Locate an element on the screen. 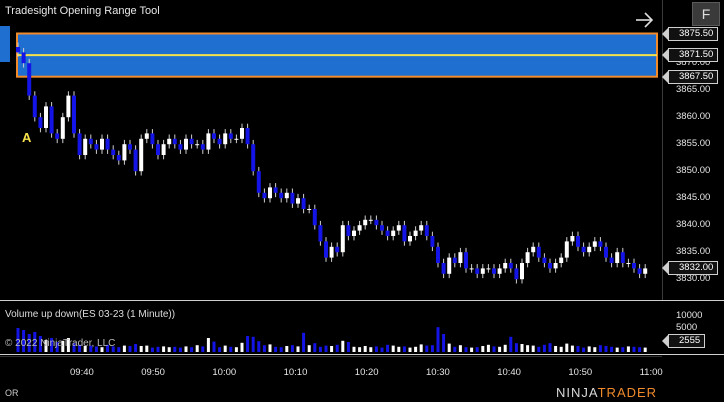 The image size is (724, 402). panel-divider is located at coordinates (362, 300).